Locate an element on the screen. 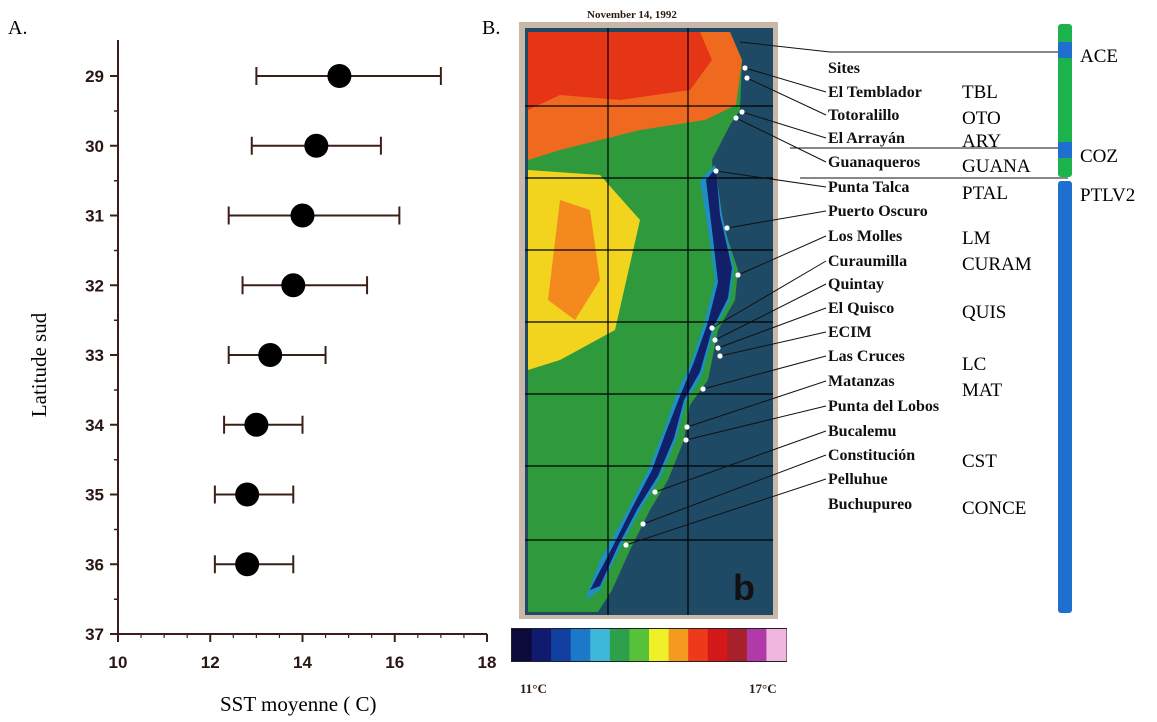 This screenshot has width=1157, height=722. region-bar: ACE COZ PTLV2 is located at coordinates (1096, 318).